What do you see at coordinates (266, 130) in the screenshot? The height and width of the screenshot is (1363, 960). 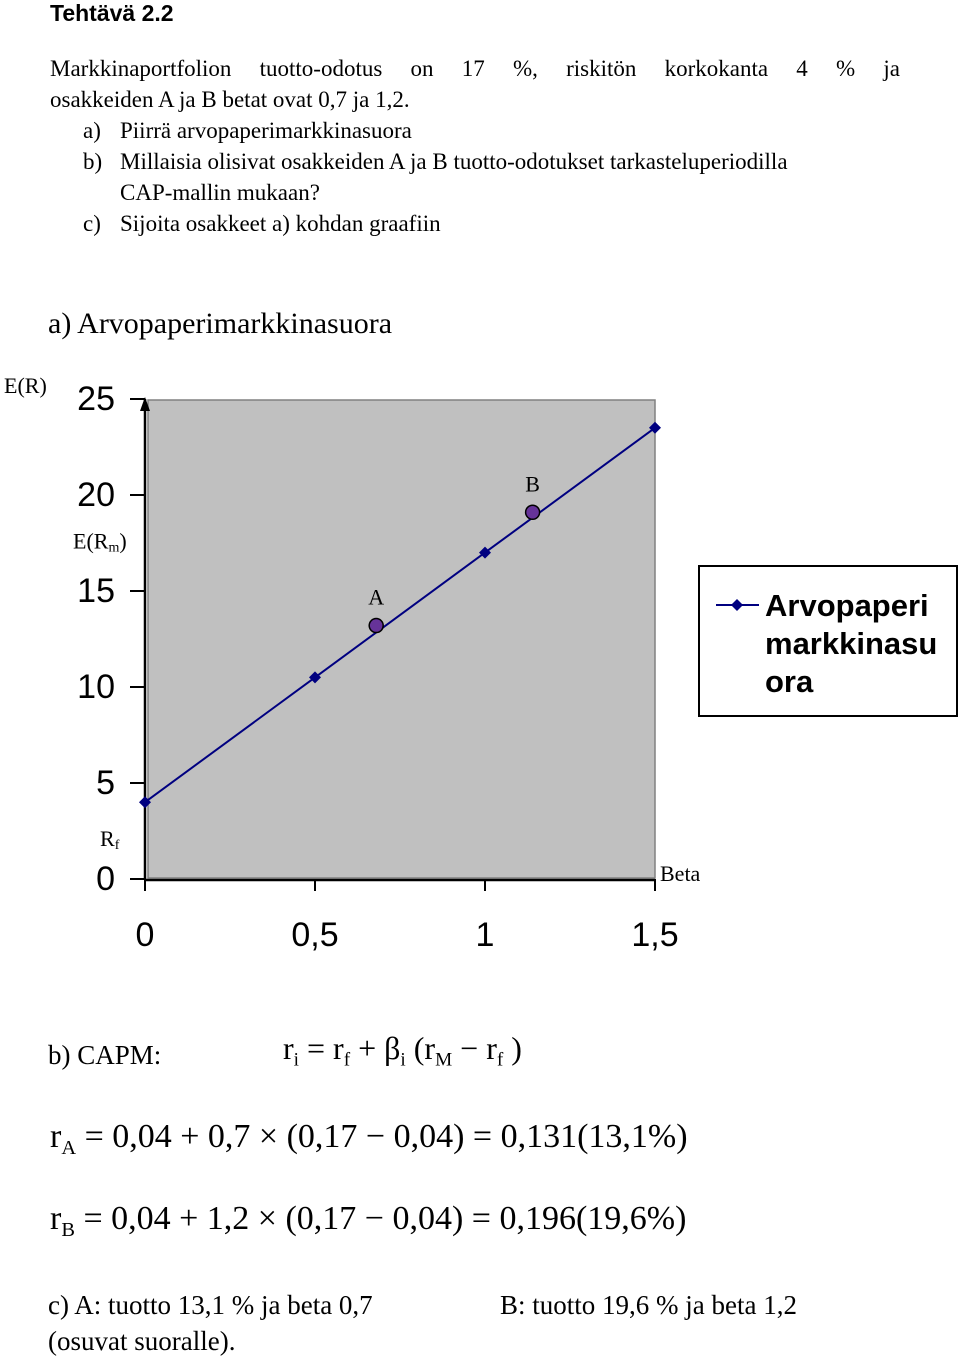 I see `task-line: Piirrä arvopaperimarkkinasuora` at bounding box center [266, 130].